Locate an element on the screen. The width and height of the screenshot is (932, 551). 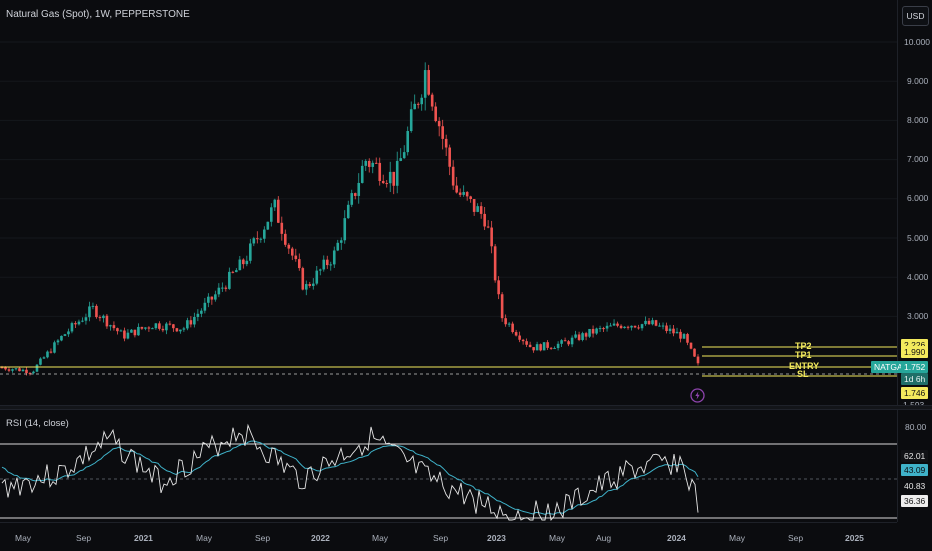
price-tick: 4.000 is located at coordinates (918, 277).